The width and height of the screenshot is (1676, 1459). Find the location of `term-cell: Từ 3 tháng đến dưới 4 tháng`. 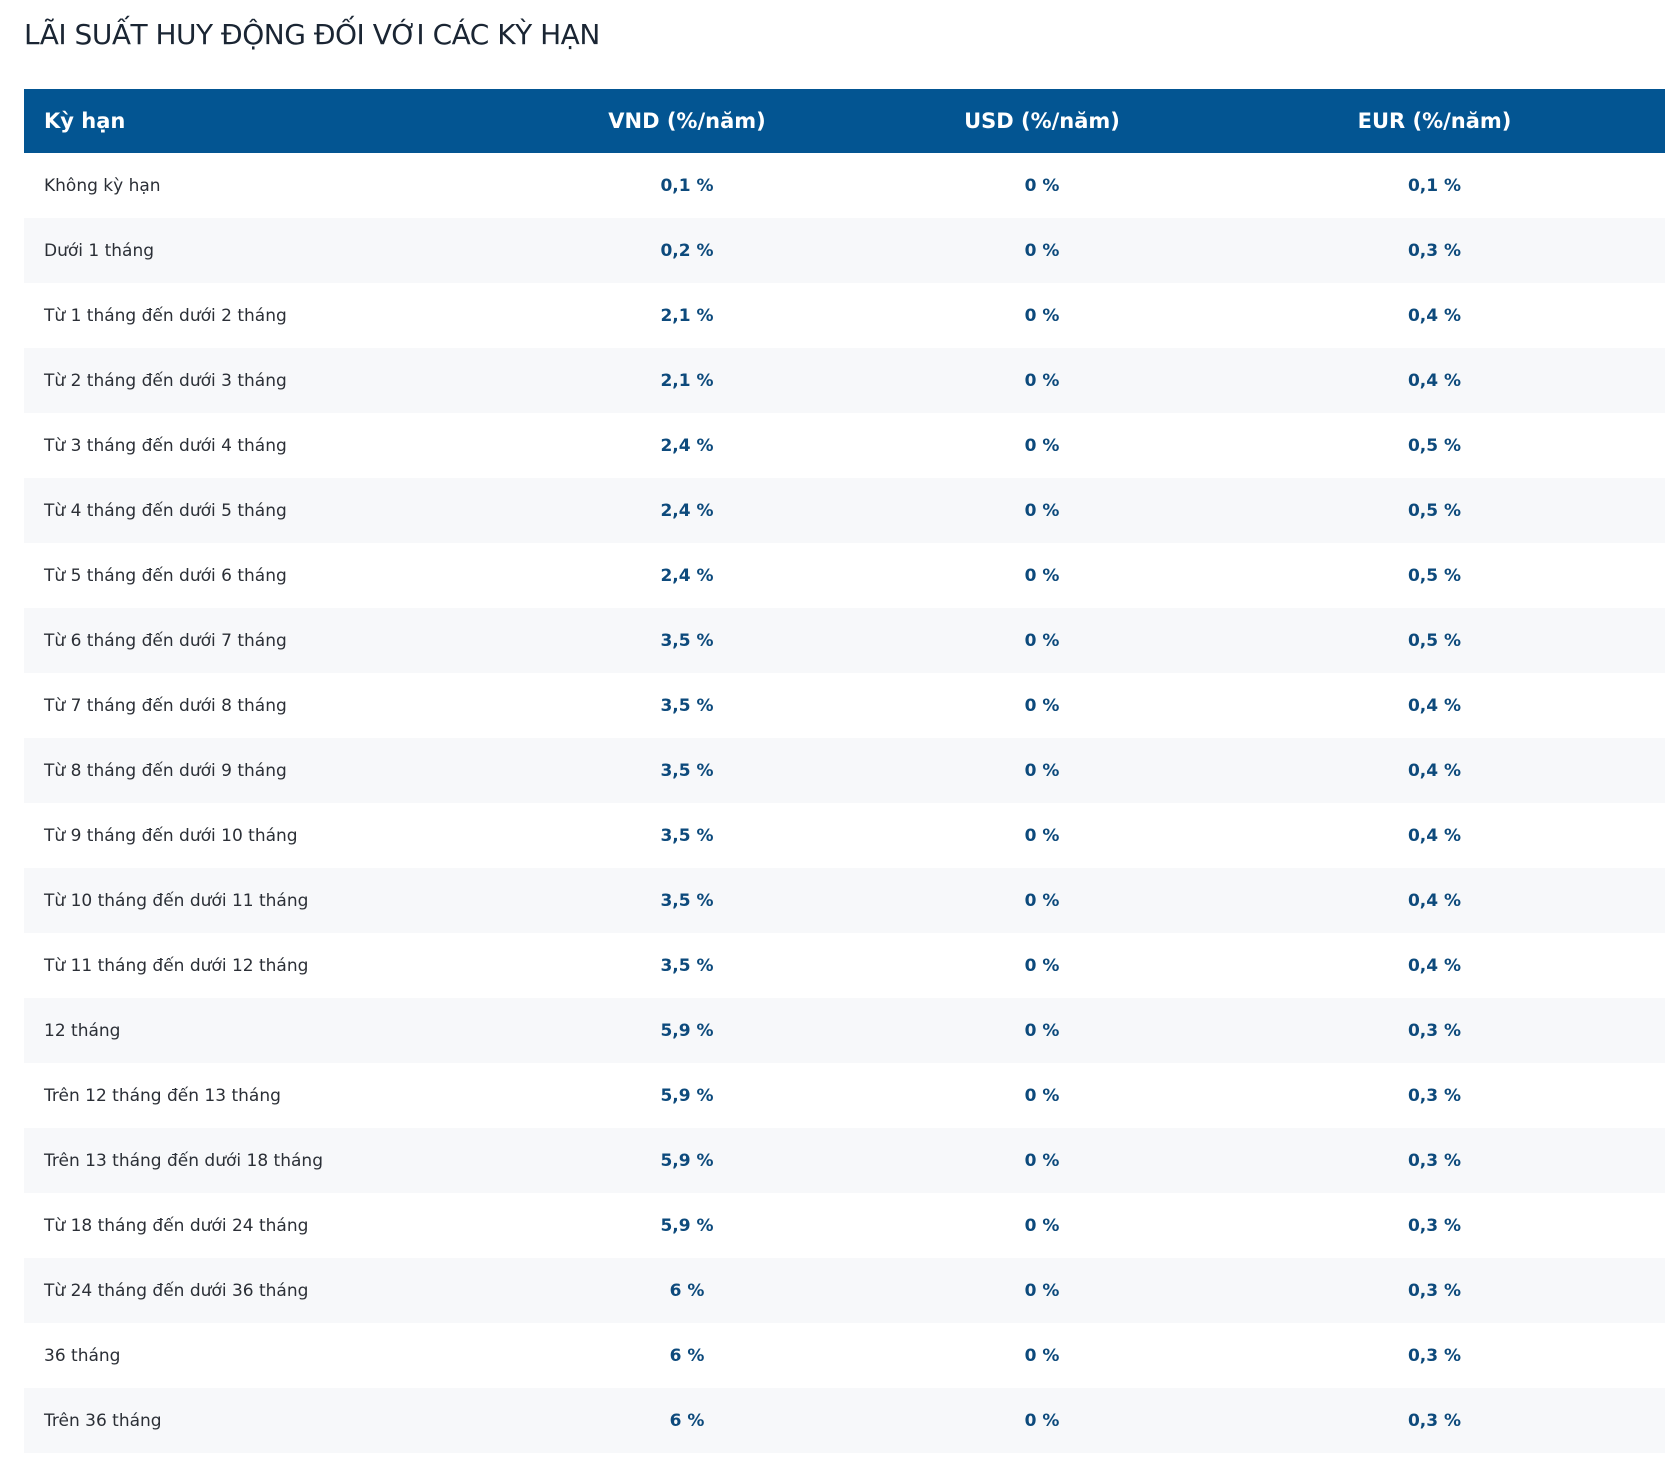

term-cell: Từ 3 tháng đến dưới 4 tháng is located at coordinates (165, 445).